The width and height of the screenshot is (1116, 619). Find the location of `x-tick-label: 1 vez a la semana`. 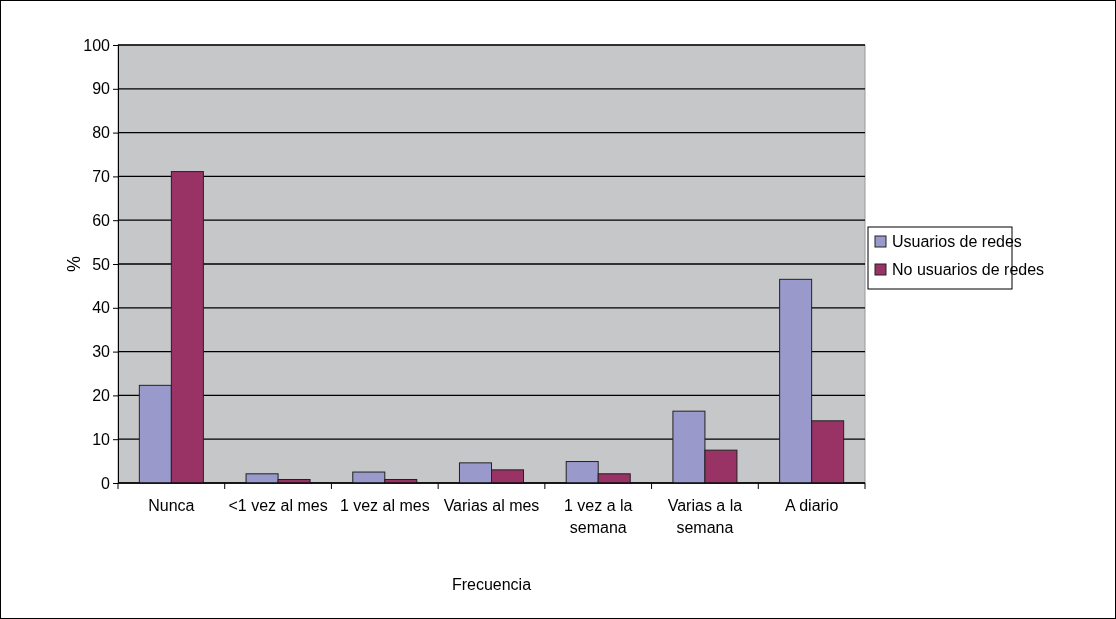

x-tick-label: 1 vez a la semana is located at coordinates (598, 516).